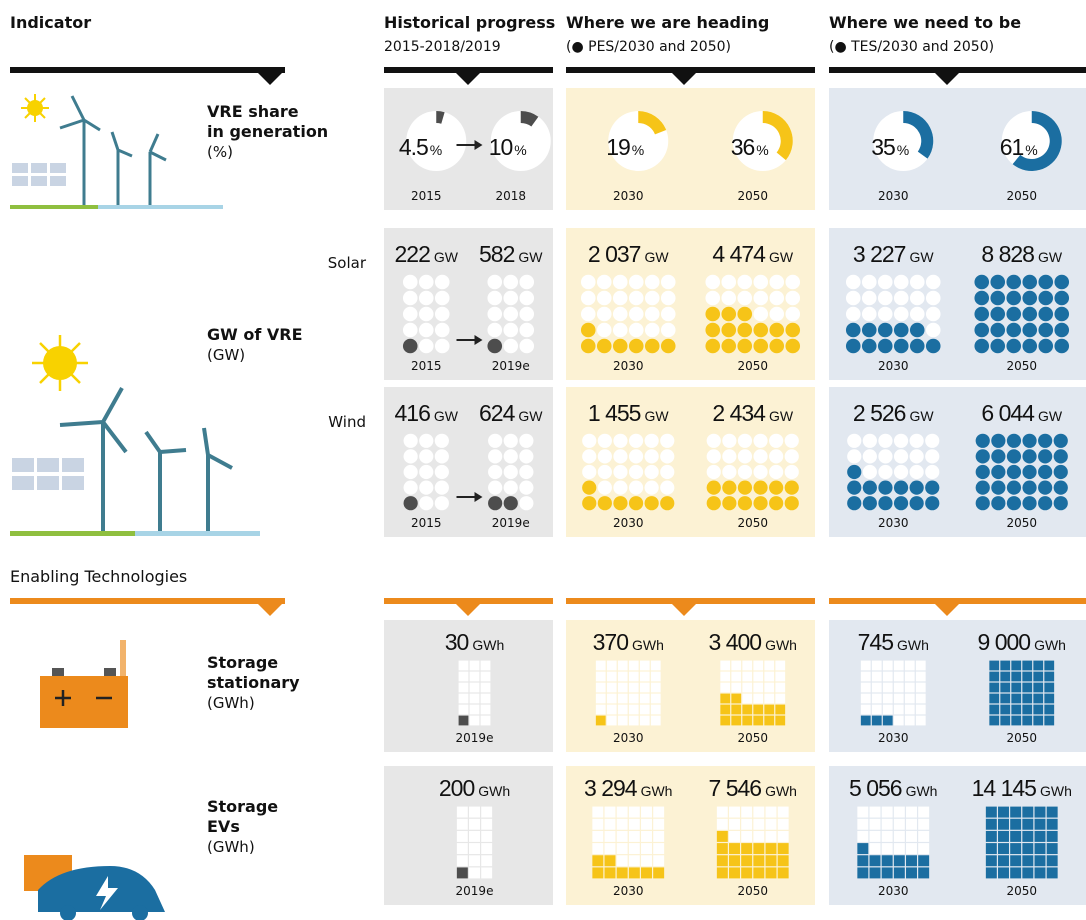 The height and width of the screenshot is (920, 1086). What do you see at coordinates (1022, 642) in the screenshot?
I see `value-label: 9 000 GWh` at bounding box center [1022, 642].